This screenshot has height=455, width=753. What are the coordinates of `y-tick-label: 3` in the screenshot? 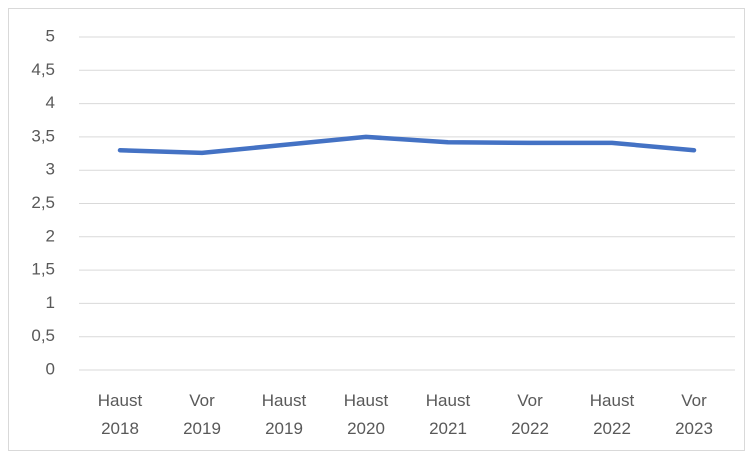 It's located at (50, 169).